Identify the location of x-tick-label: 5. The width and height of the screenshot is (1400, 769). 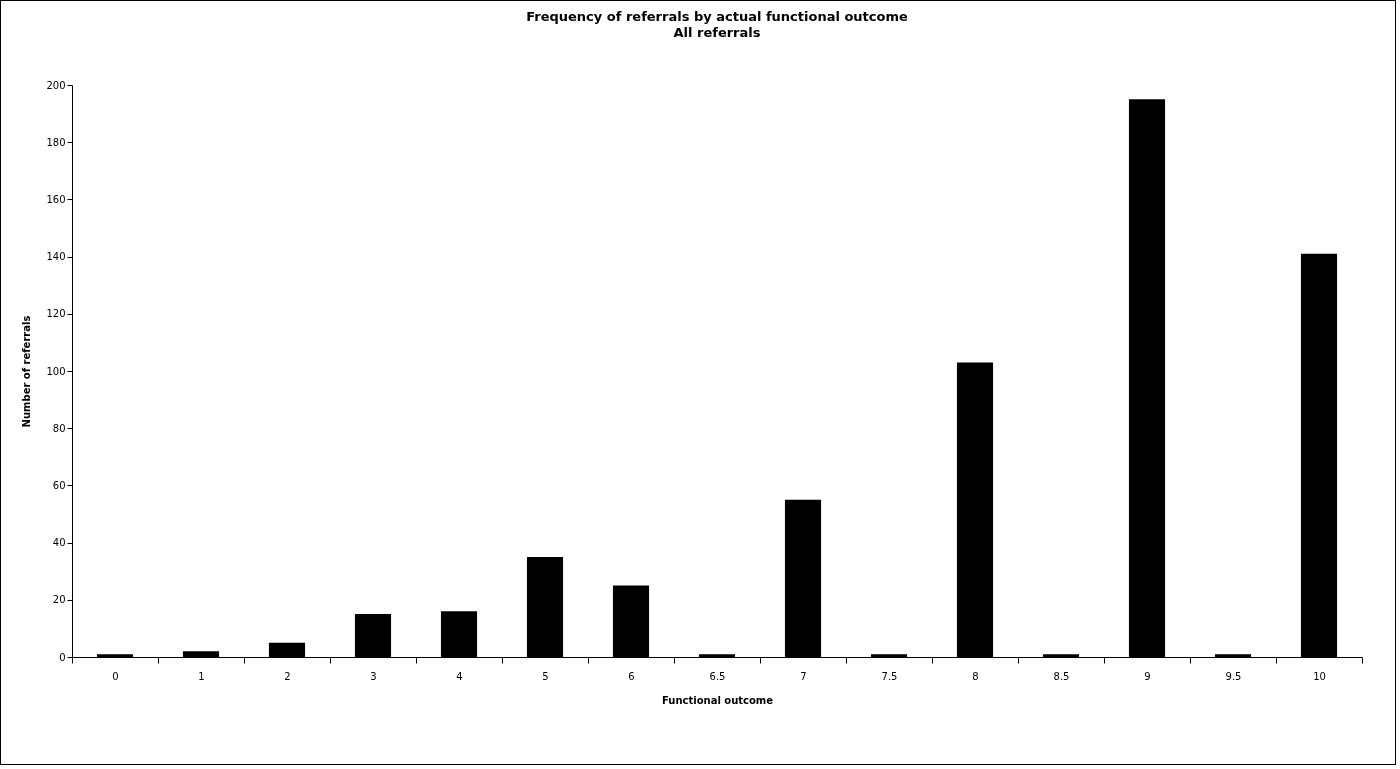
(545, 676).